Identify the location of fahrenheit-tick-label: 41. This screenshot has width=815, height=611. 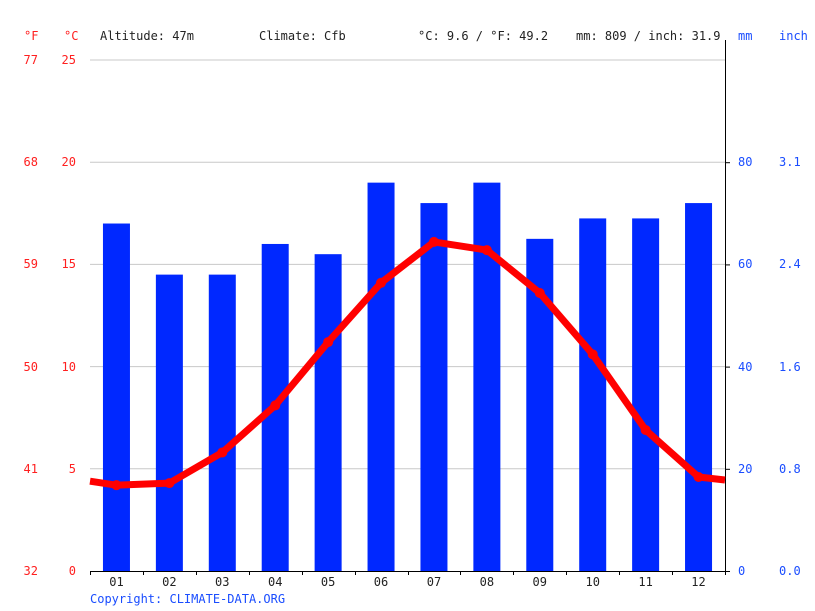
(30, 468).